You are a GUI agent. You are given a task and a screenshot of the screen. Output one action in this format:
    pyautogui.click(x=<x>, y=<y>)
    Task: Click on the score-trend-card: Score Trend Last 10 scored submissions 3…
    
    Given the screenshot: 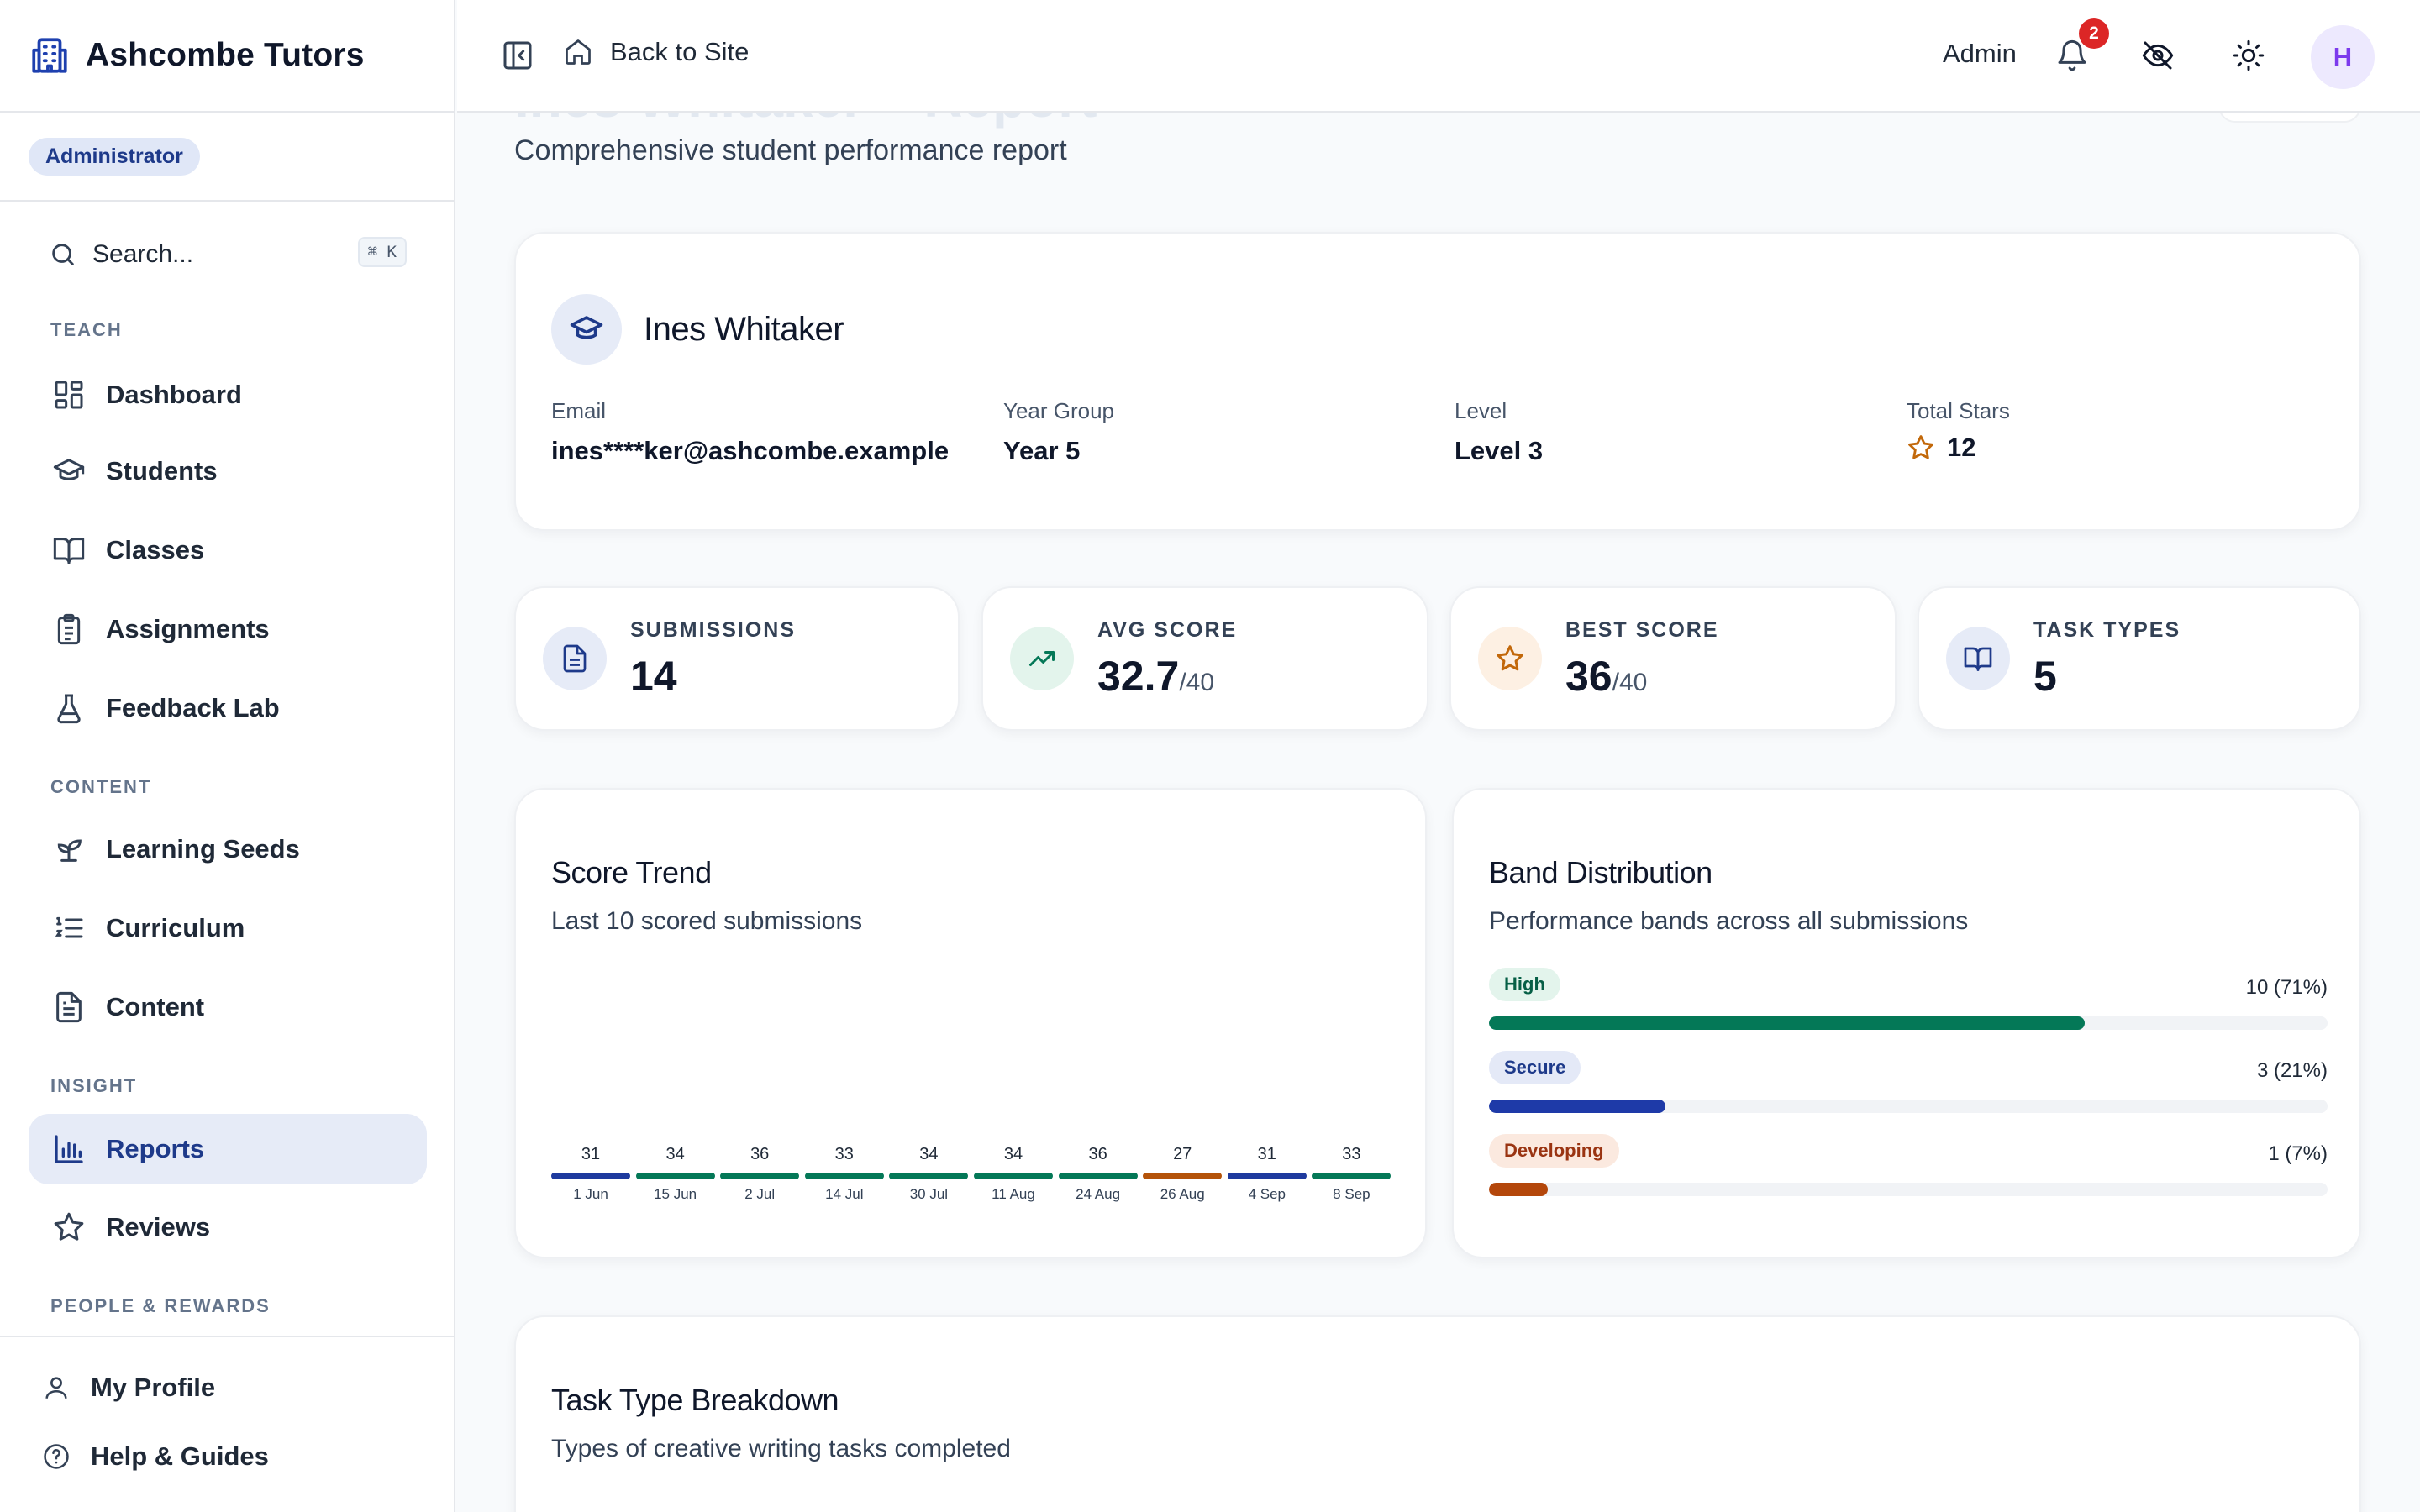 What is the action you would take?
    pyautogui.click(x=970, y=1023)
    